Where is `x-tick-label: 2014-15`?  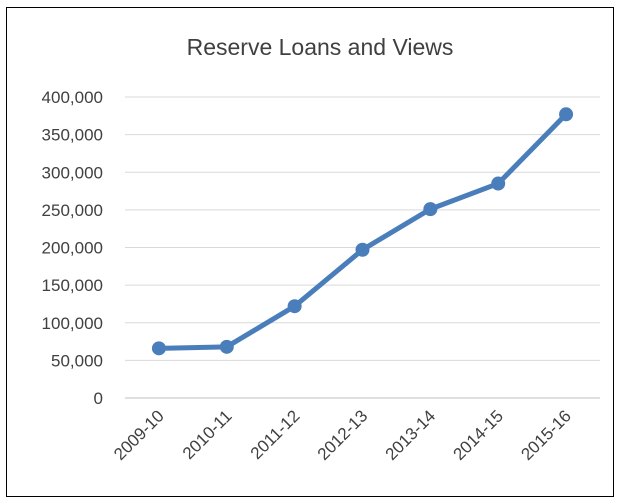 x-tick-label: 2014-15 is located at coordinates (478, 435).